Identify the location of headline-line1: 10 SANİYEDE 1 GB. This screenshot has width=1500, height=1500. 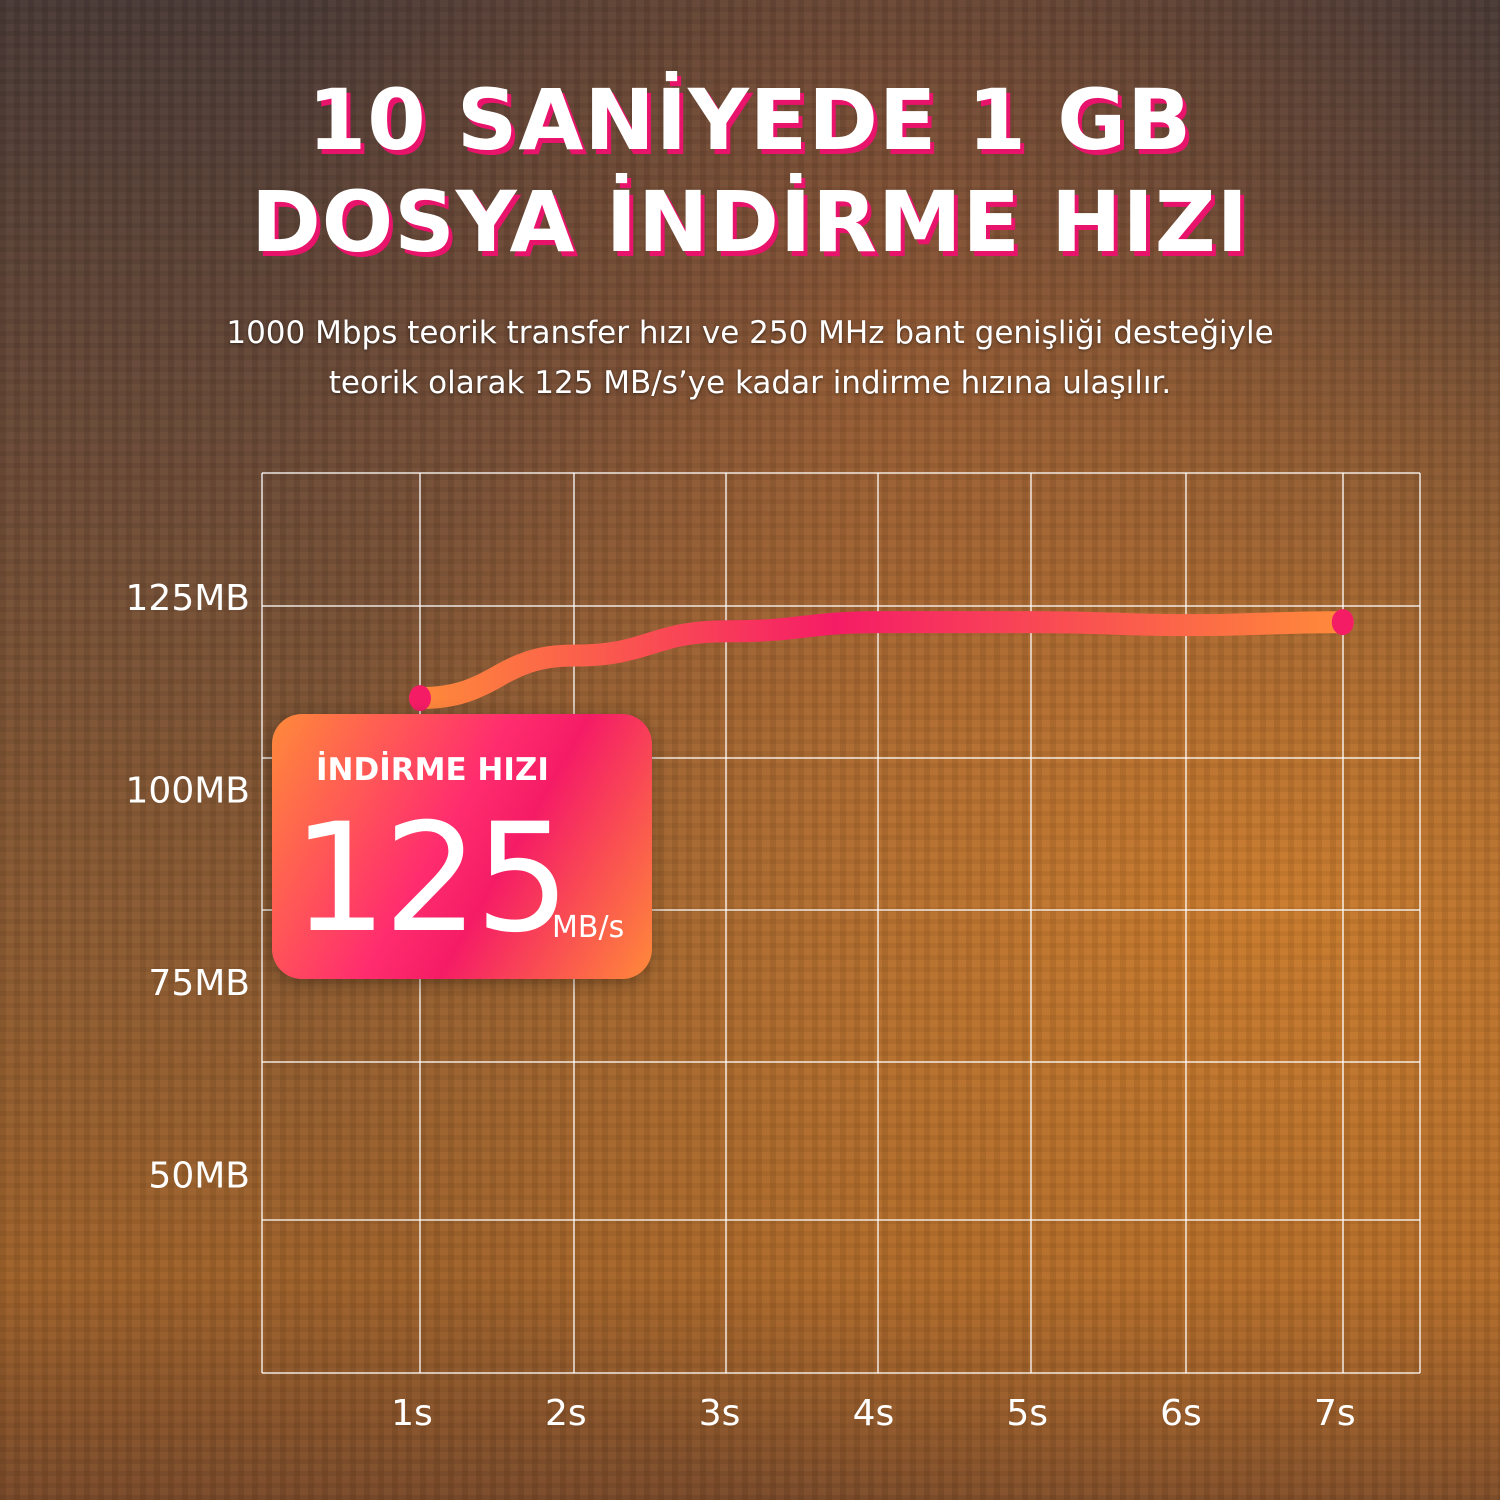
(750, 120).